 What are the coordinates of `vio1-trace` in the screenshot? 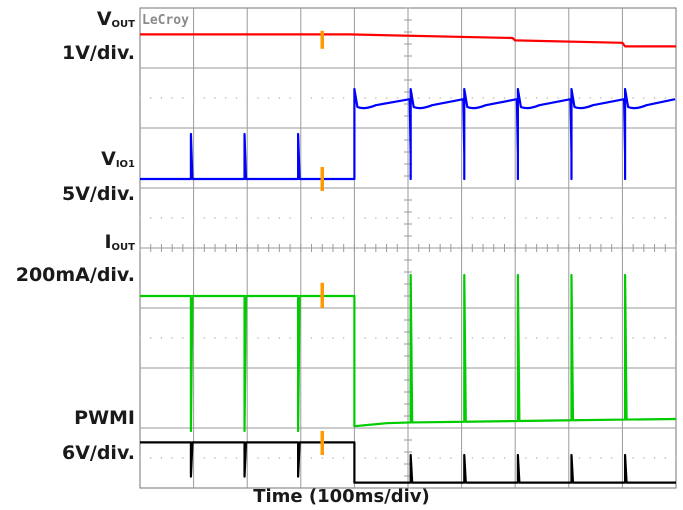 It's located at (408, 134).